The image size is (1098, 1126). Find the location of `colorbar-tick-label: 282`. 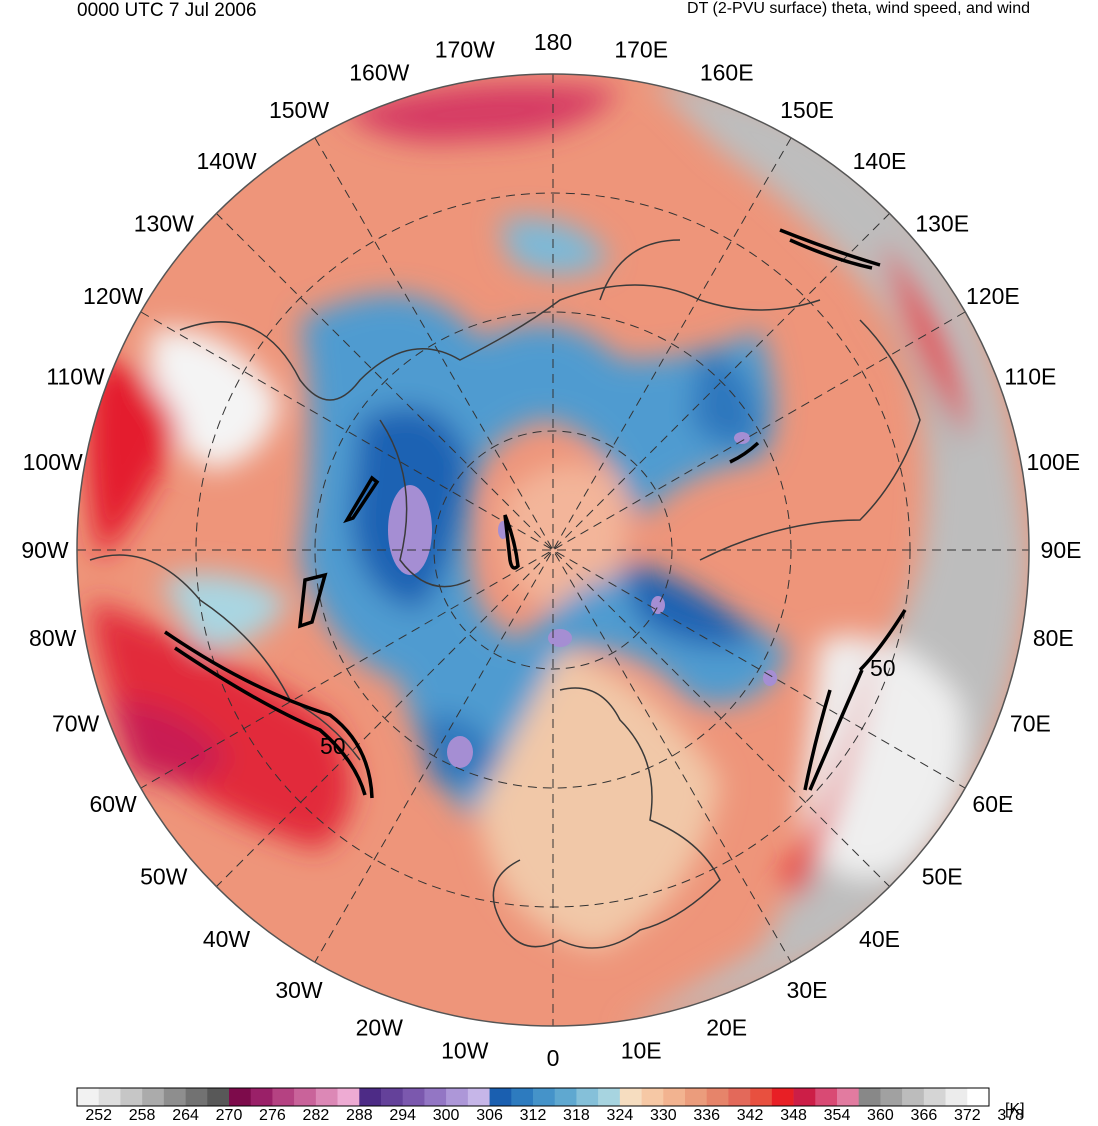

colorbar-tick-label: 282 is located at coordinates (316, 1115).